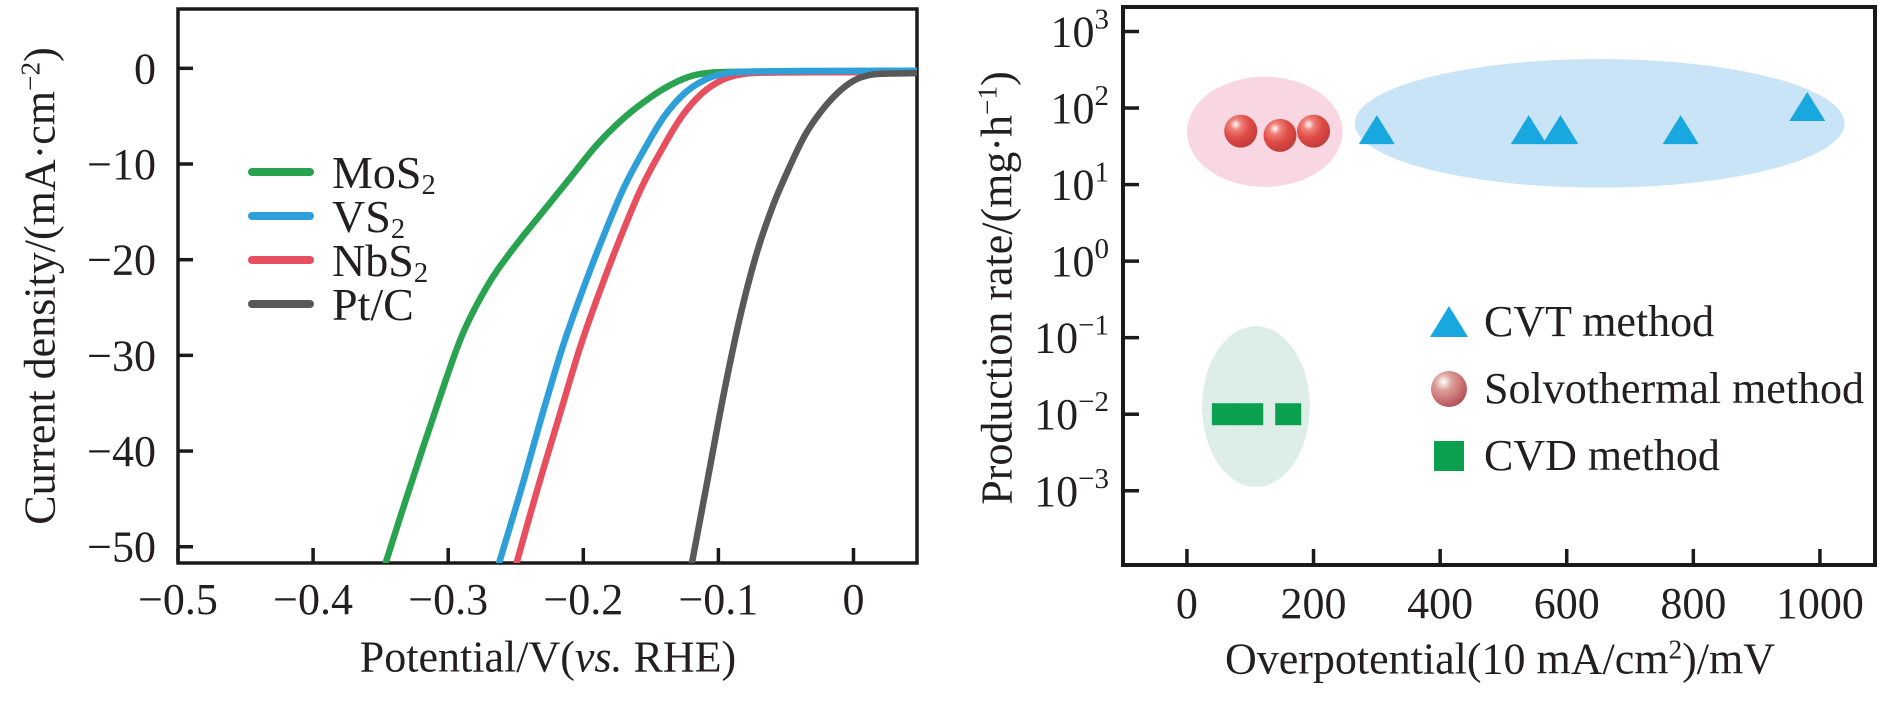 This screenshot has width=1903, height=702. What do you see at coordinates (1449, 388) in the screenshot?
I see `sphere-legend-marker-icon` at bounding box center [1449, 388].